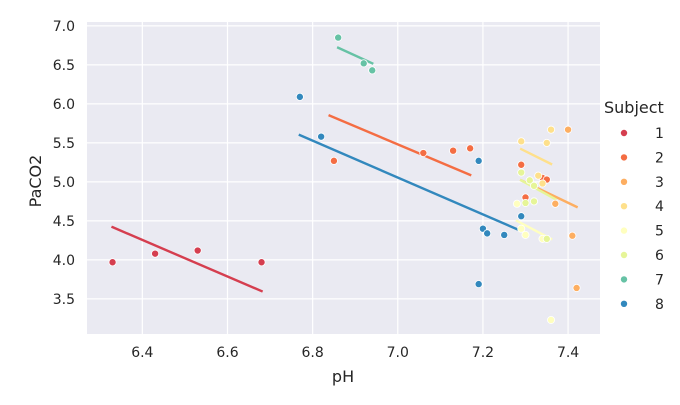 The width and height of the screenshot is (680, 405). Describe the element at coordinates (142, 353) in the screenshot. I see `x-tick-label: 6.4` at that location.